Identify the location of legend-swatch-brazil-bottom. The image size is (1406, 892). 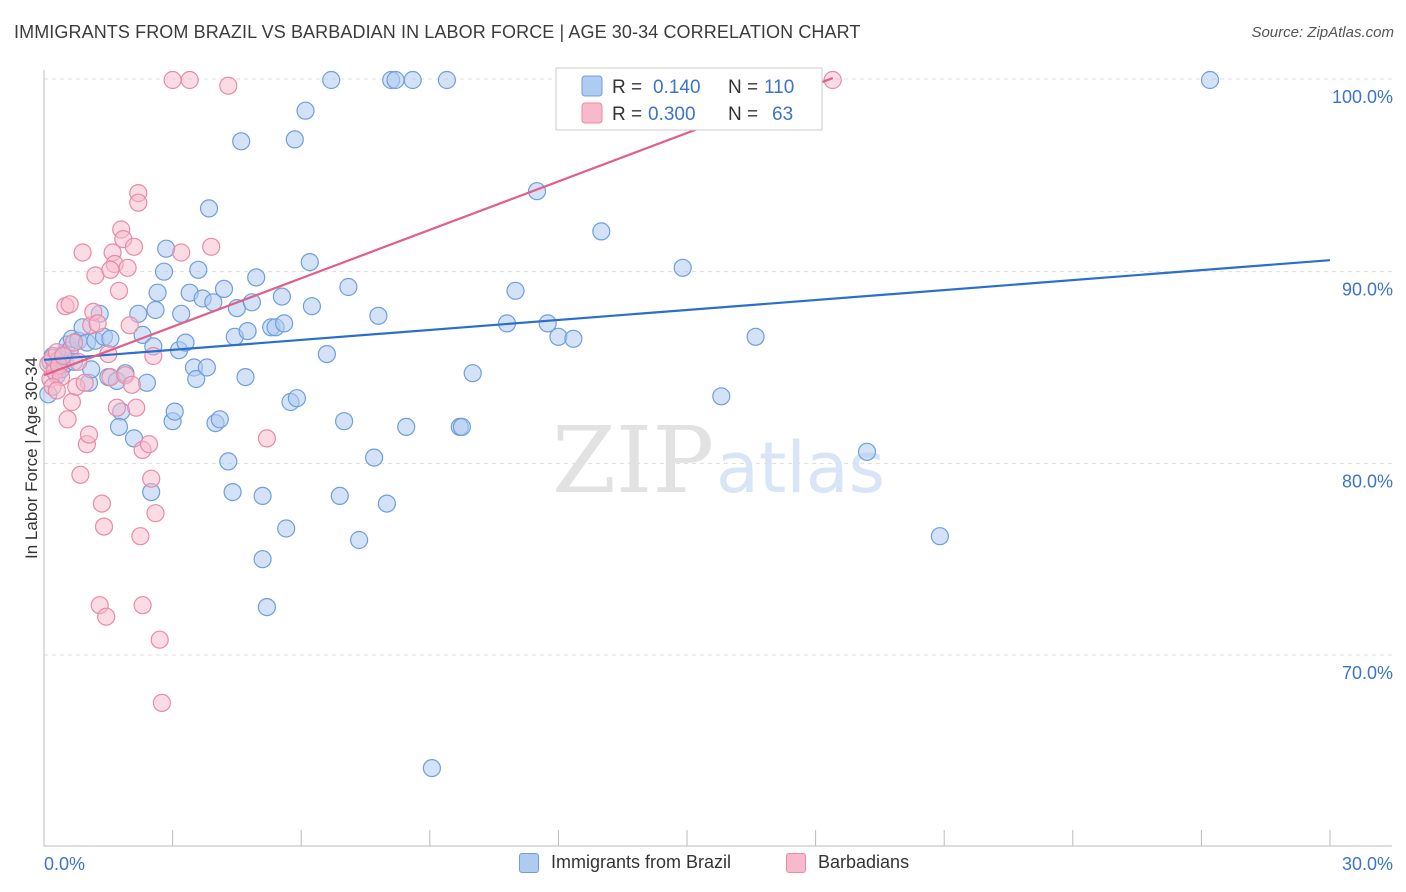
(529, 862).